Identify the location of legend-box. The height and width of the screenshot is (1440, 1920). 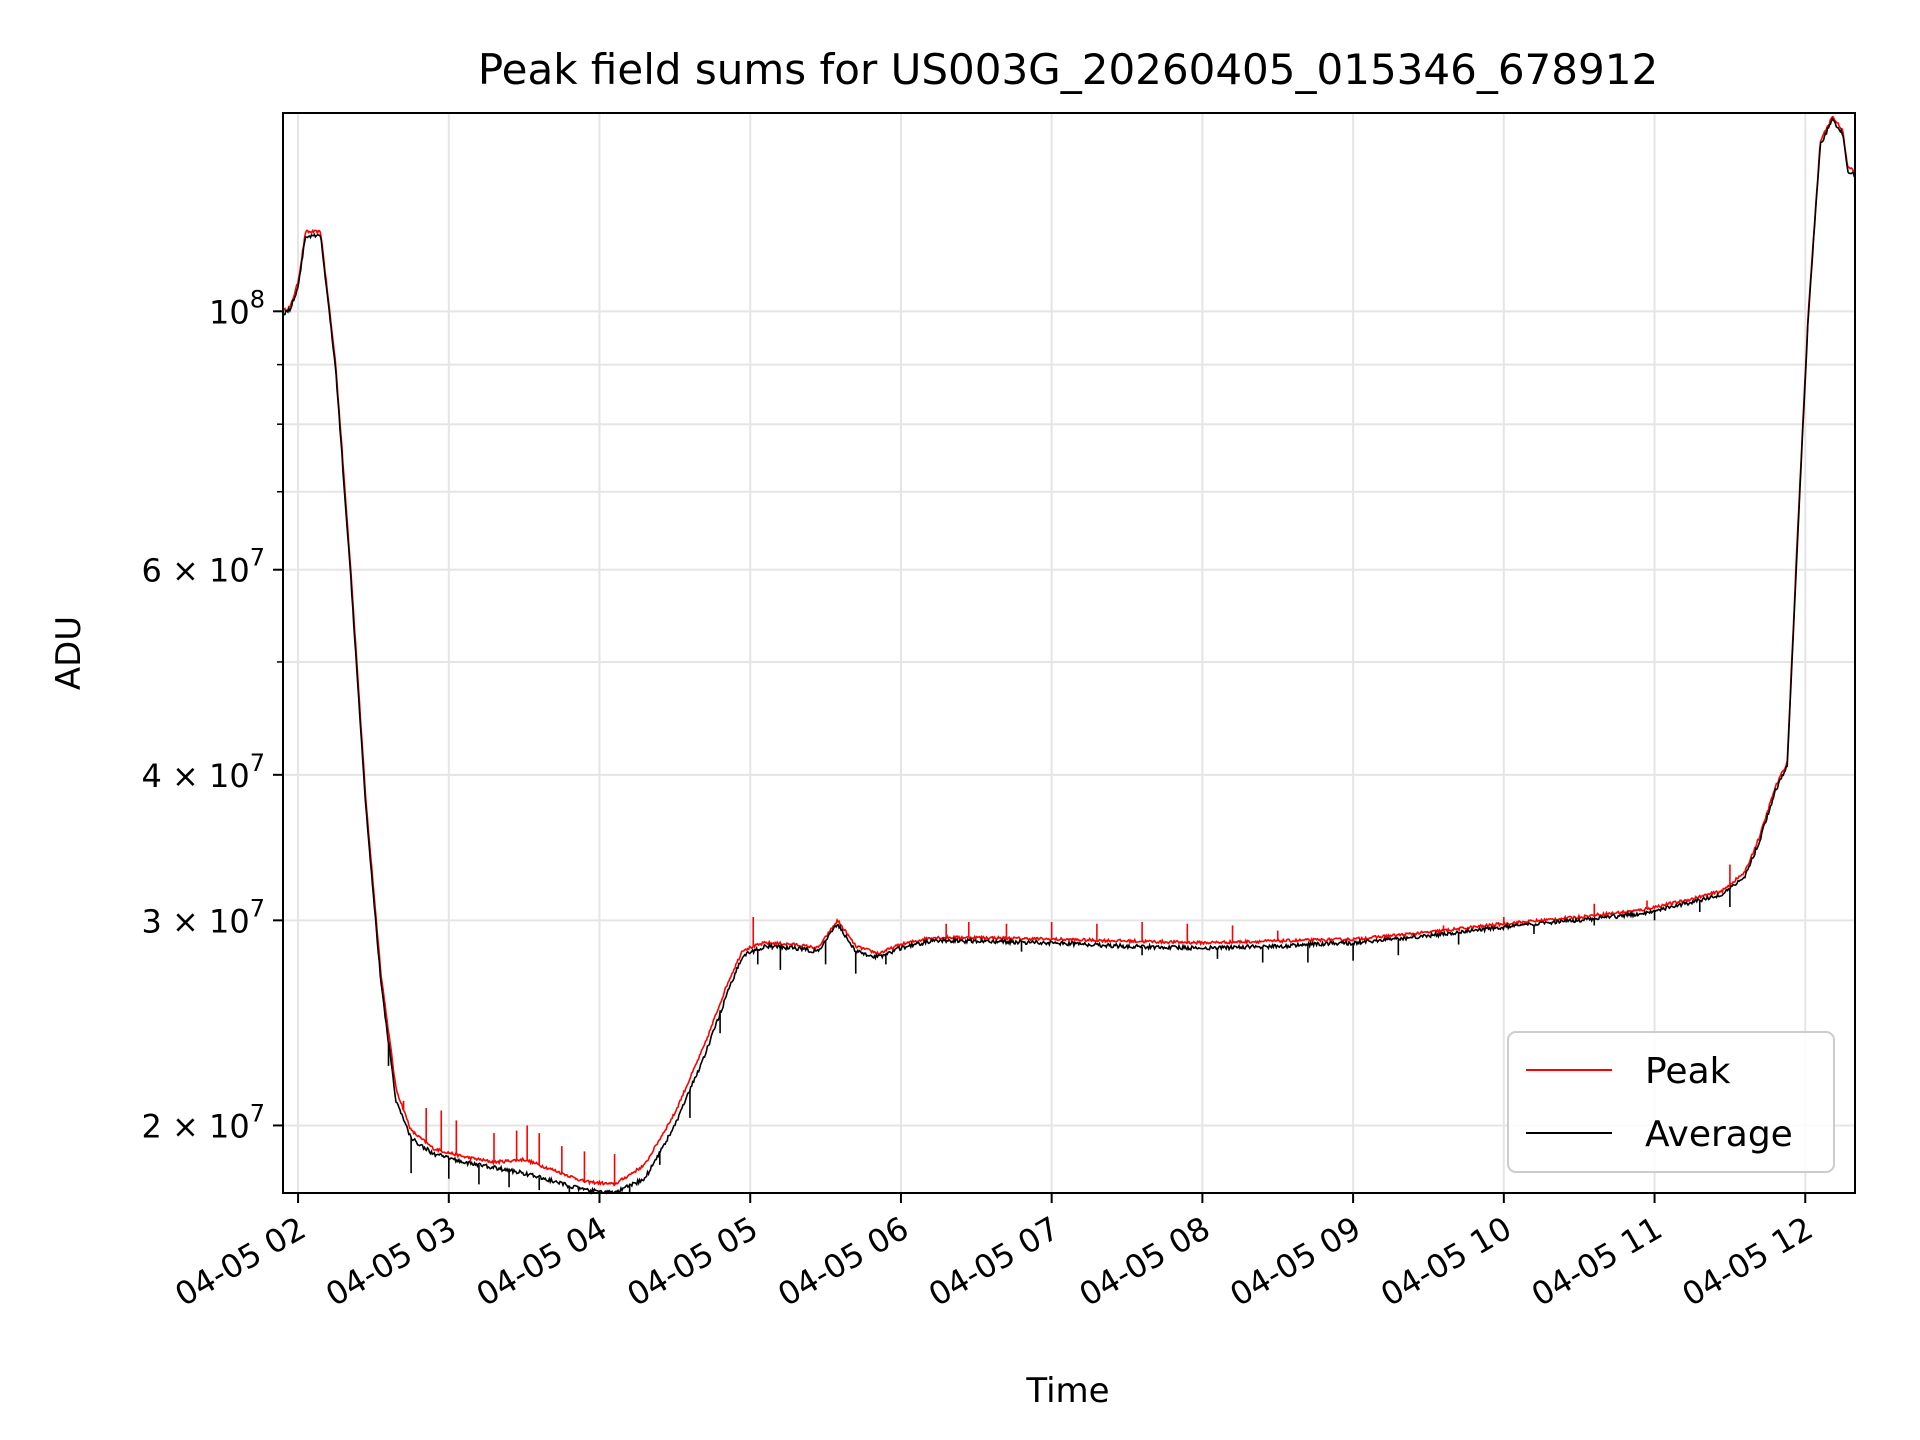
(1671, 1102).